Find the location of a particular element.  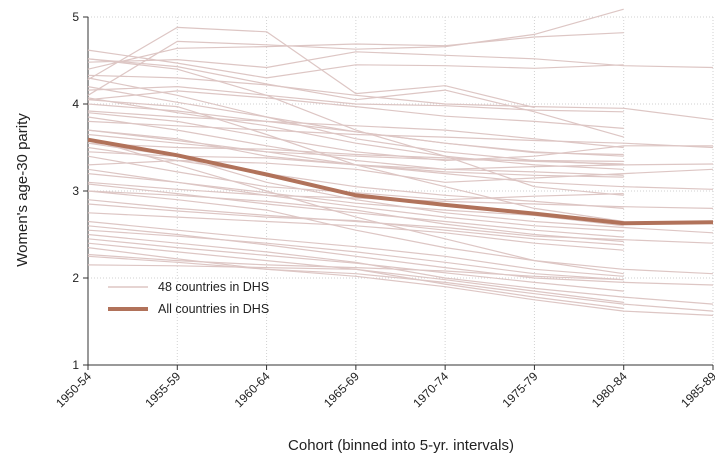

x-tick-label: 1980-84 is located at coordinates (609, 389).